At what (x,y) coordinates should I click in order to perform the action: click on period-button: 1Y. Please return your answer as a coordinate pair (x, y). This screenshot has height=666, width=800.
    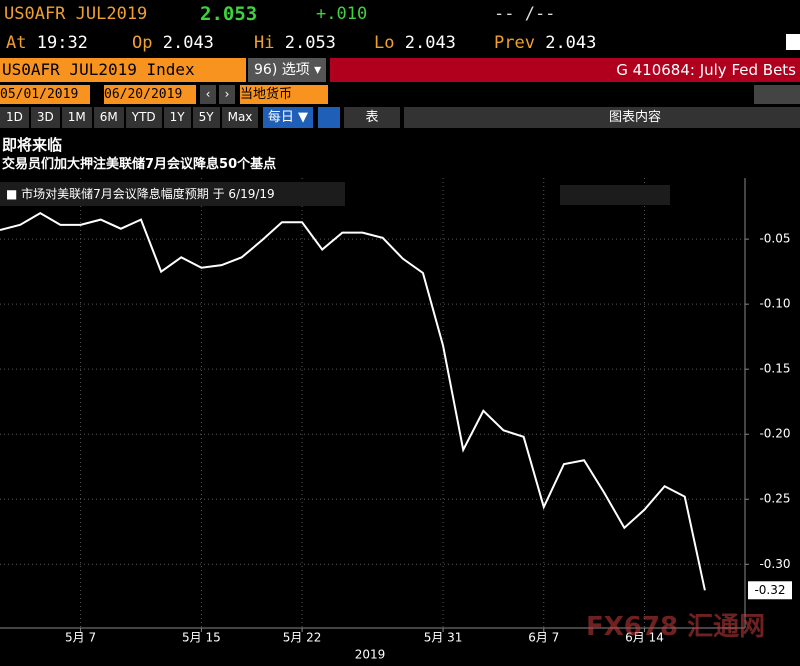
    Looking at the image, I should click on (177, 117).